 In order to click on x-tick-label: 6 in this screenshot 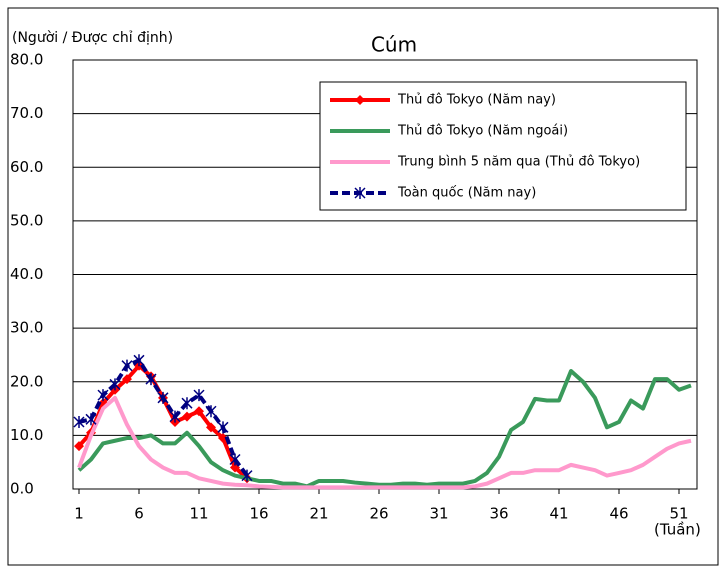, I will do `click(139, 514)`.